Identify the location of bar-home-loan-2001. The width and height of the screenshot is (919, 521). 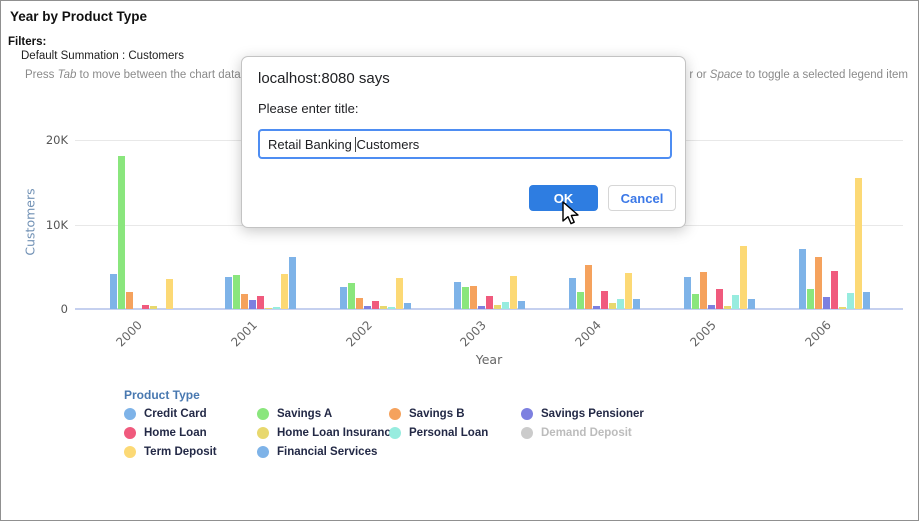
(260, 302).